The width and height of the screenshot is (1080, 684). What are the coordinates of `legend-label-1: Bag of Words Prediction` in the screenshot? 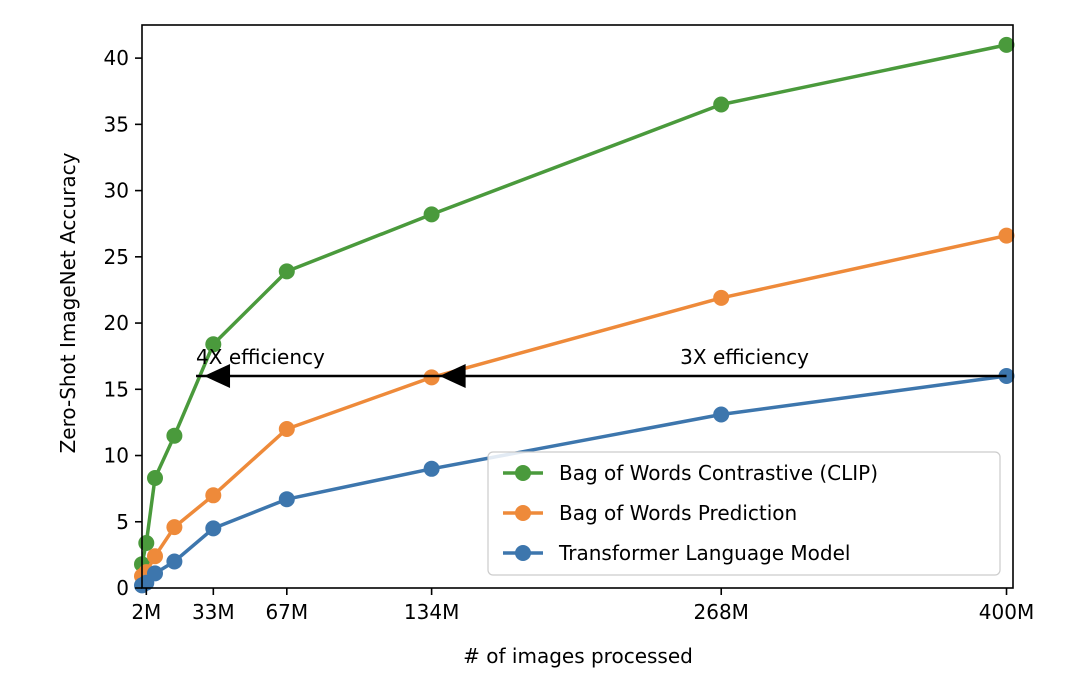 It's located at (678, 513).